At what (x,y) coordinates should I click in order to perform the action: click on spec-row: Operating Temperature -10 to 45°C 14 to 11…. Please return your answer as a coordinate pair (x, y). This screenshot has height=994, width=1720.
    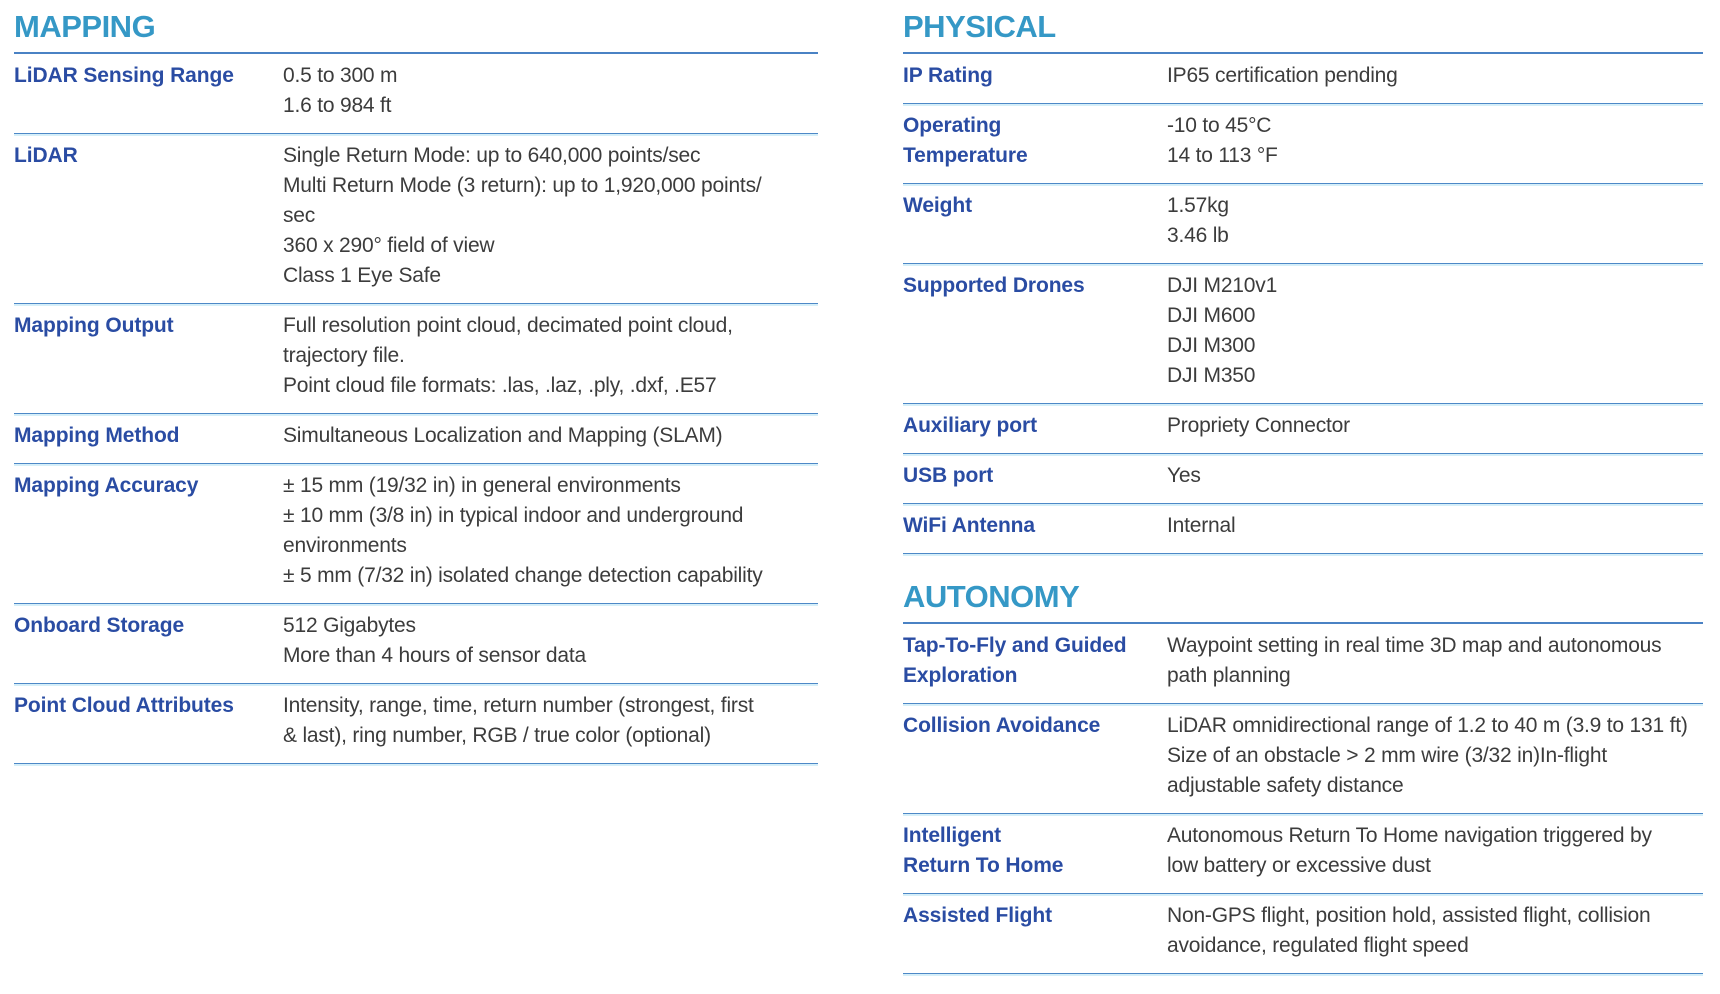
    Looking at the image, I should click on (1303, 144).